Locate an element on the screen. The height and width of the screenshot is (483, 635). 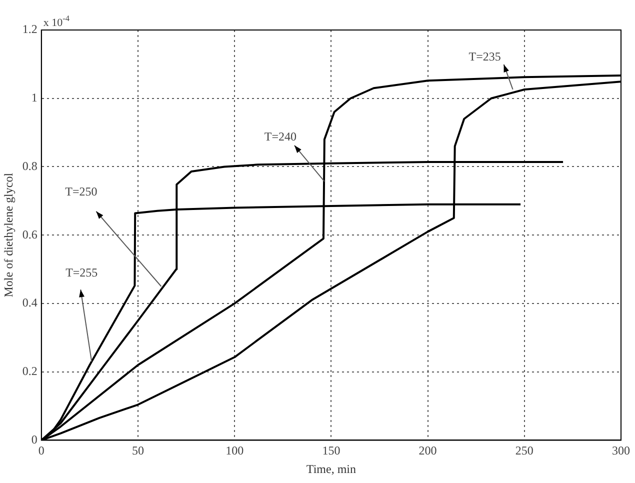
annotation: T=250 is located at coordinates (81, 191).